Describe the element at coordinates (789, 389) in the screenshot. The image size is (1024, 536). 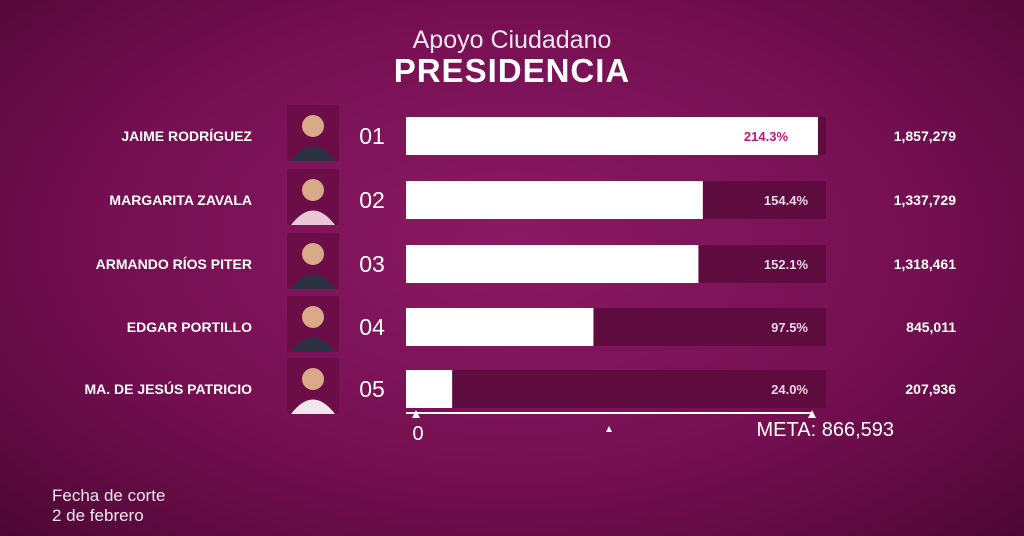
I see `bar-percent-label: 24.0%` at that location.